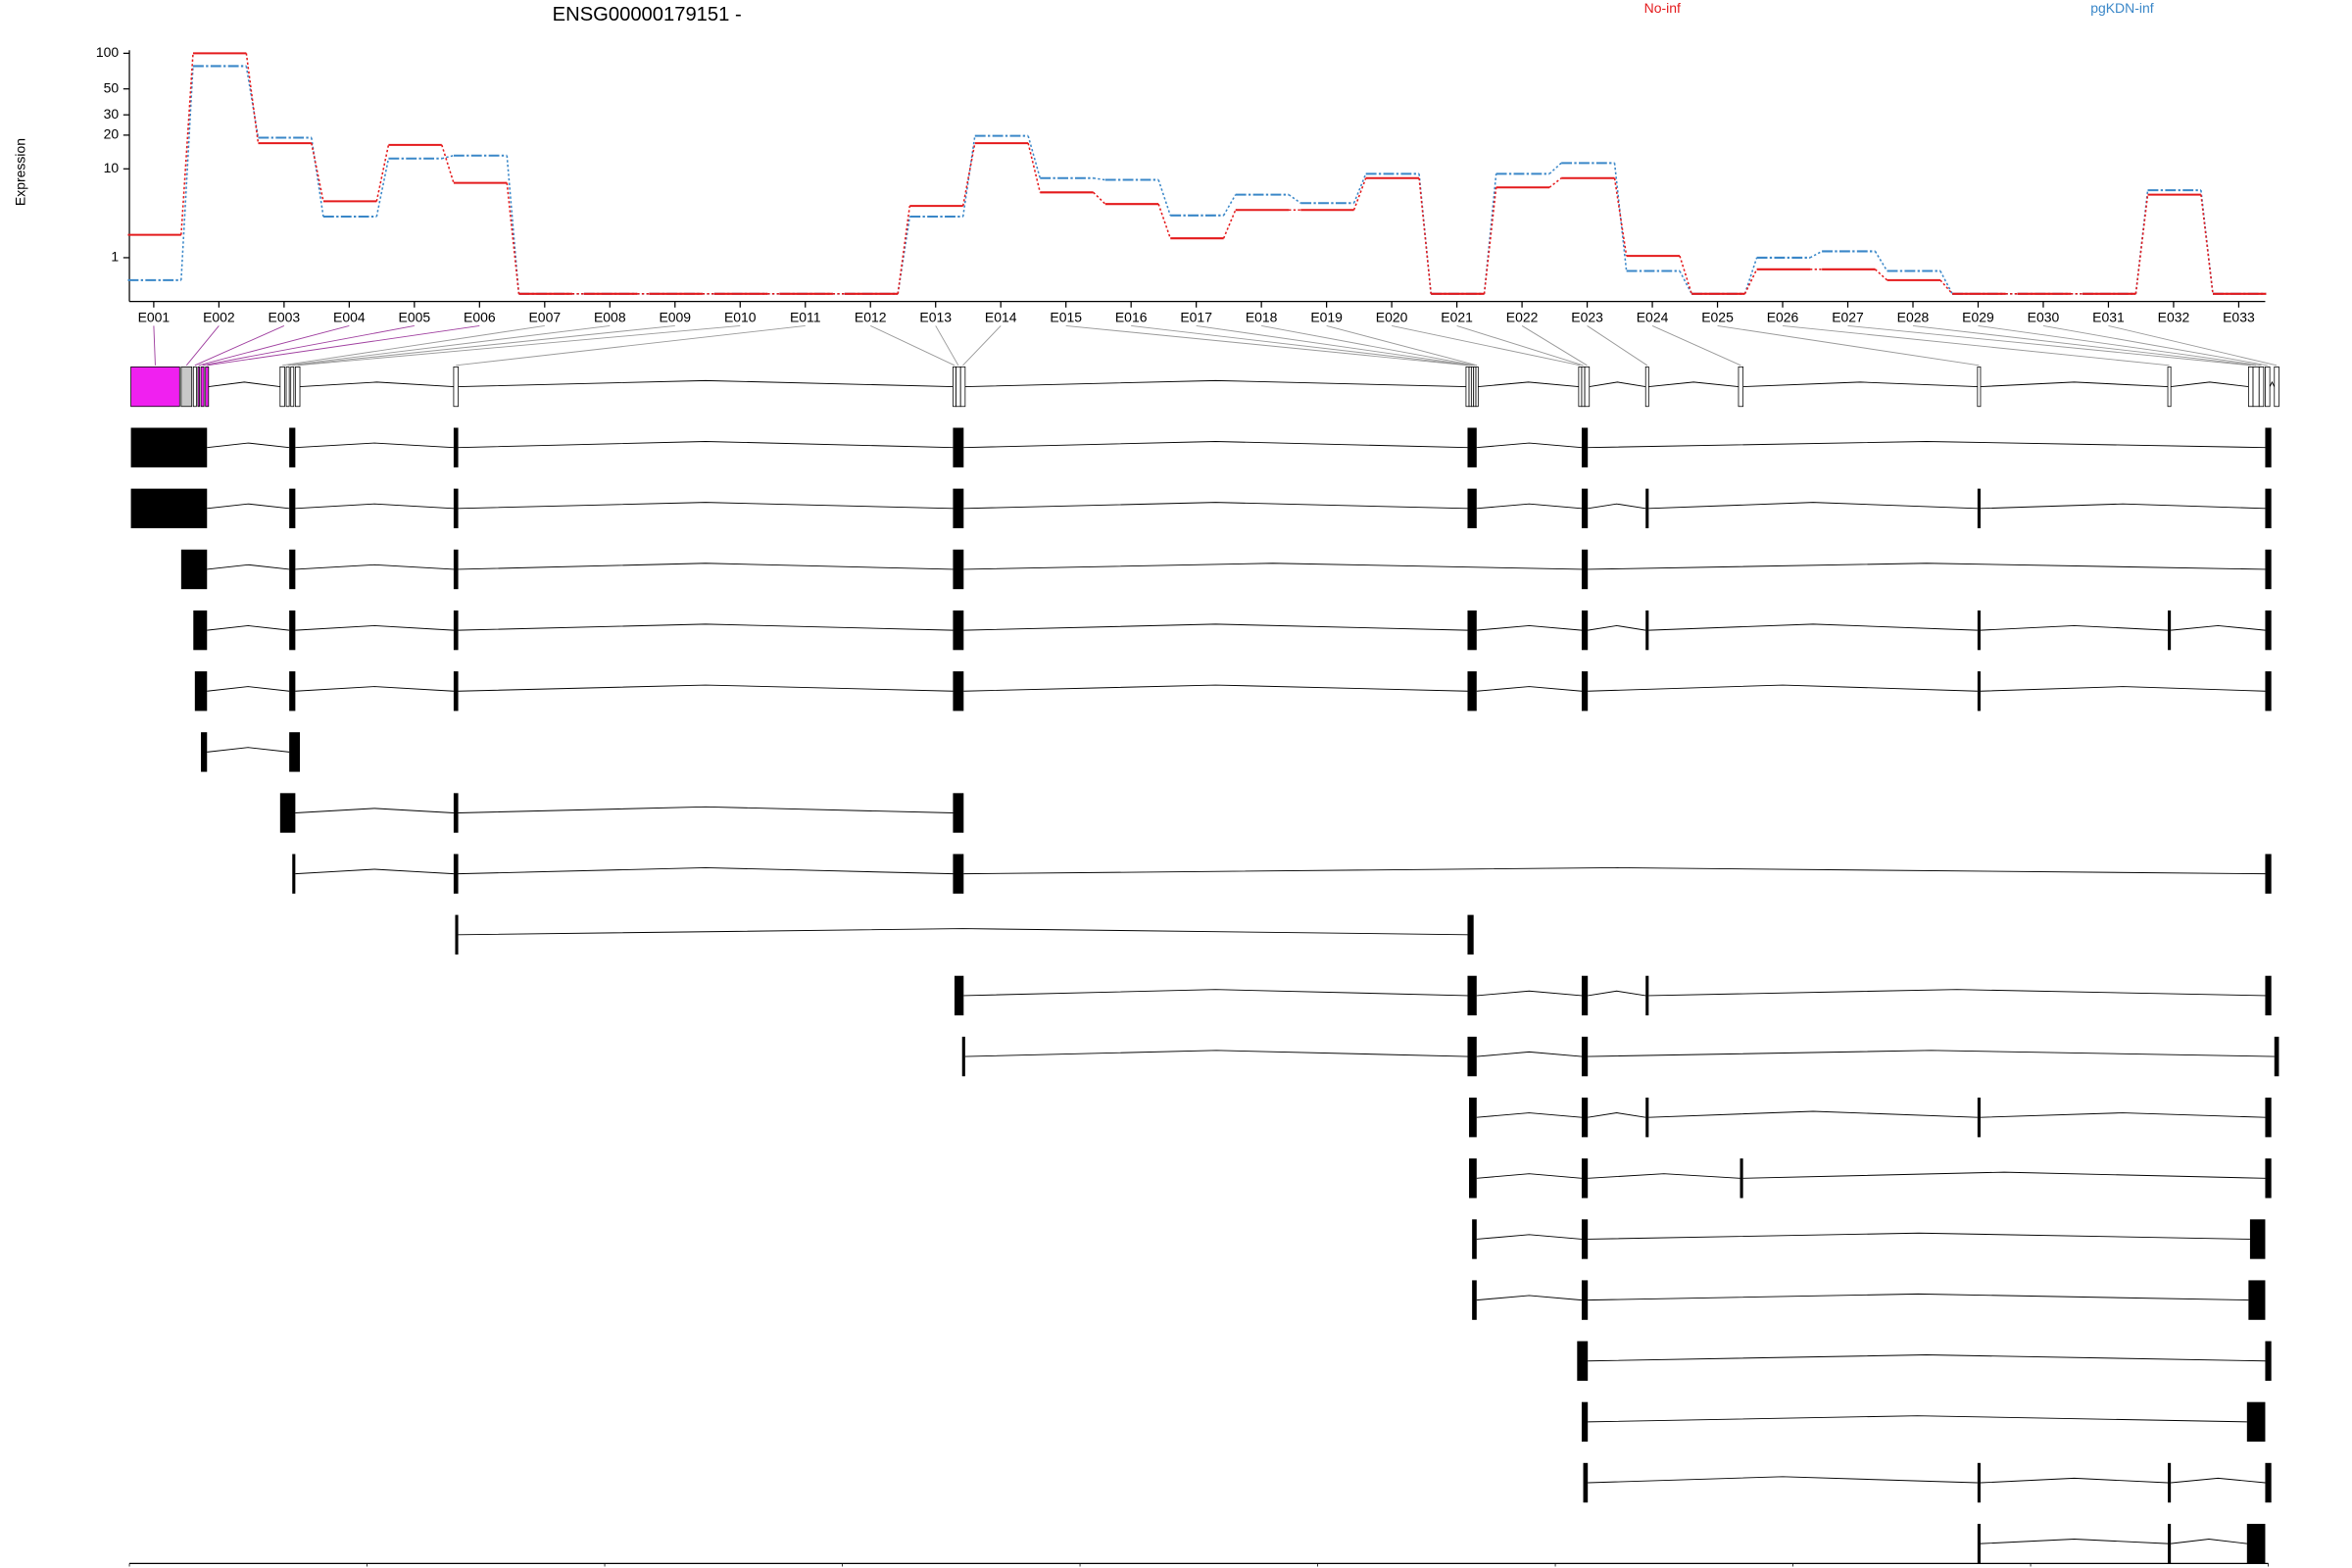  Describe the element at coordinates (219, 316) in the screenshot. I see `x-tick-label: E002` at that location.